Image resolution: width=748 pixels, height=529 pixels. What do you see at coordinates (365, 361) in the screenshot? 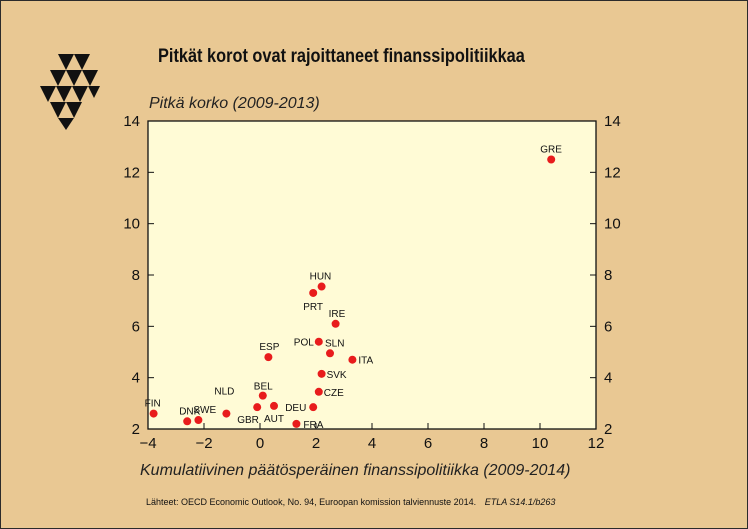
I see `data-label-ita: ITA` at bounding box center [365, 361].